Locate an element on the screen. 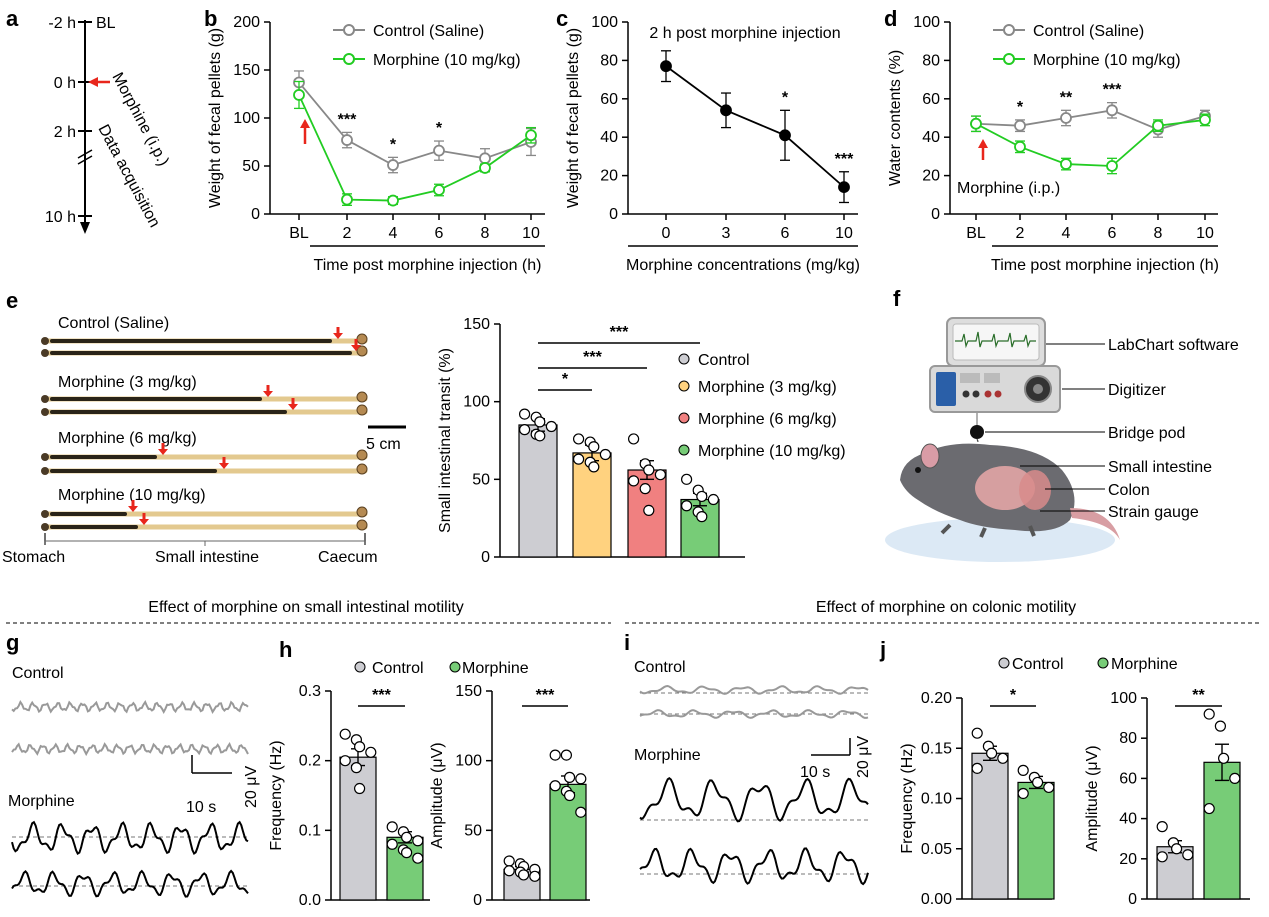 The width and height of the screenshot is (1269, 917). c-title: 2 h post morphine injection is located at coordinates (744, 33).